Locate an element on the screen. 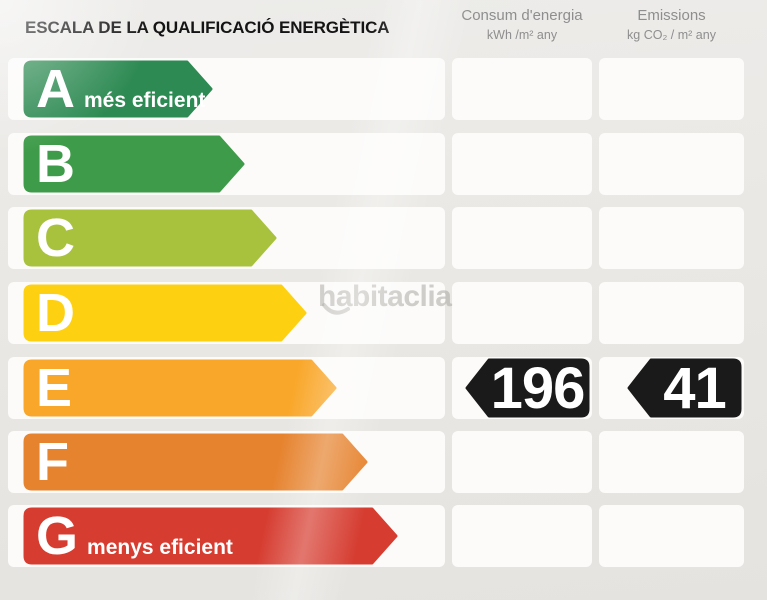  emissions-value-arrow-shape is located at coordinates (684, 388).